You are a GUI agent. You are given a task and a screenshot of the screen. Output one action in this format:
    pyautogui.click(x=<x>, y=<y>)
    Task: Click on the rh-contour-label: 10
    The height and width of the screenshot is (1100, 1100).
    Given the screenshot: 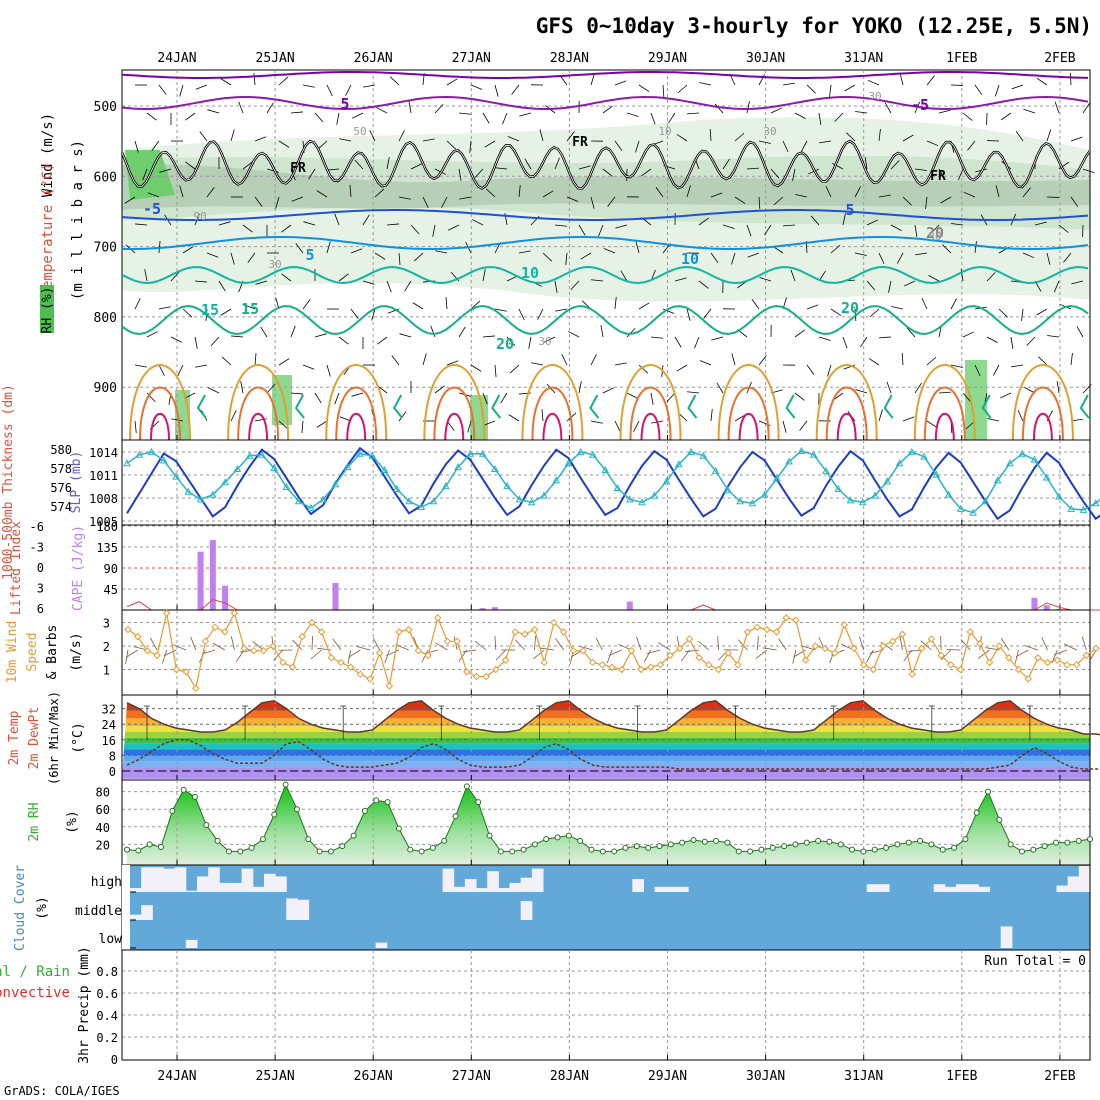 What is the action you would take?
    pyautogui.click(x=664, y=131)
    